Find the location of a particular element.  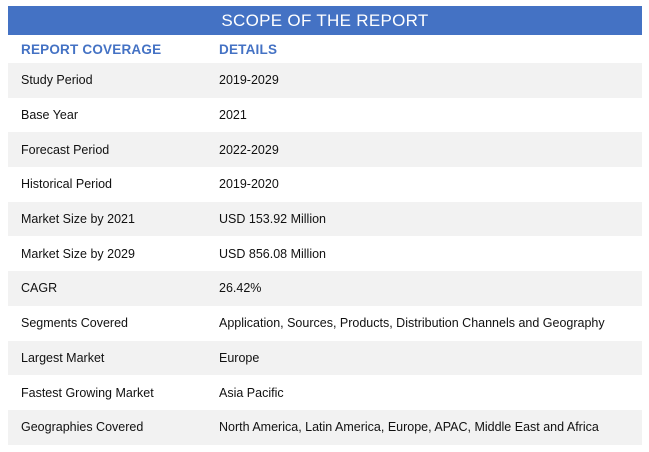

table-row: Historical Period 2019-2020 is located at coordinates (325, 184).